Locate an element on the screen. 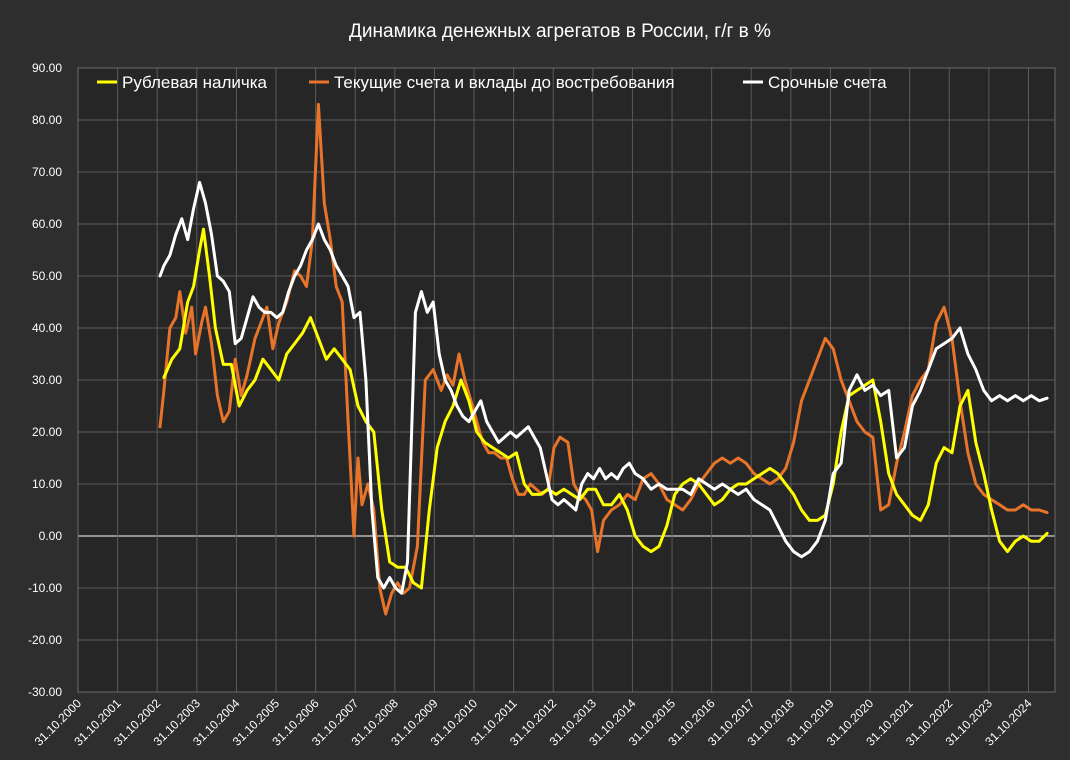  y-tick-label: -20.00 is located at coordinates (45, 640).